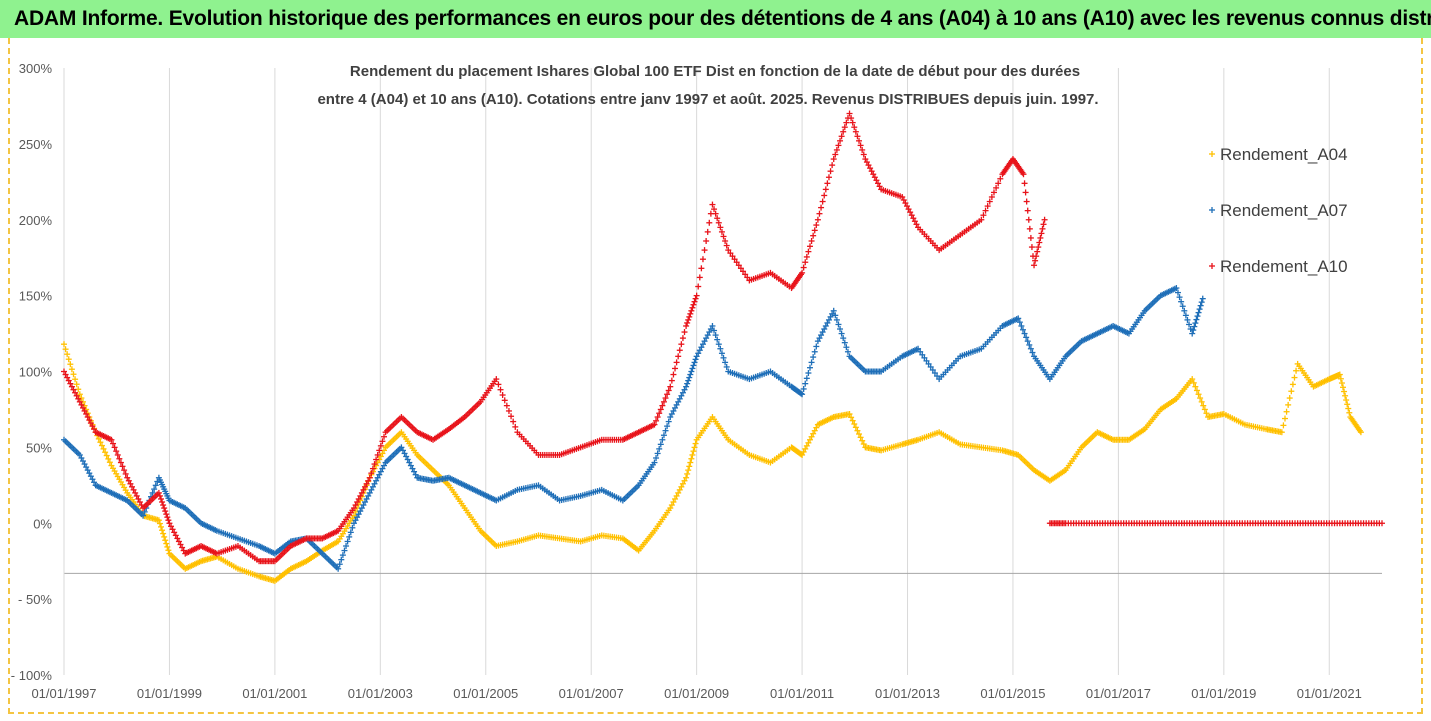 The width and height of the screenshot is (1431, 721). What do you see at coordinates (1118, 693) in the screenshot?
I see `x-tick-label: 01/01/2017` at bounding box center [1118, 693].